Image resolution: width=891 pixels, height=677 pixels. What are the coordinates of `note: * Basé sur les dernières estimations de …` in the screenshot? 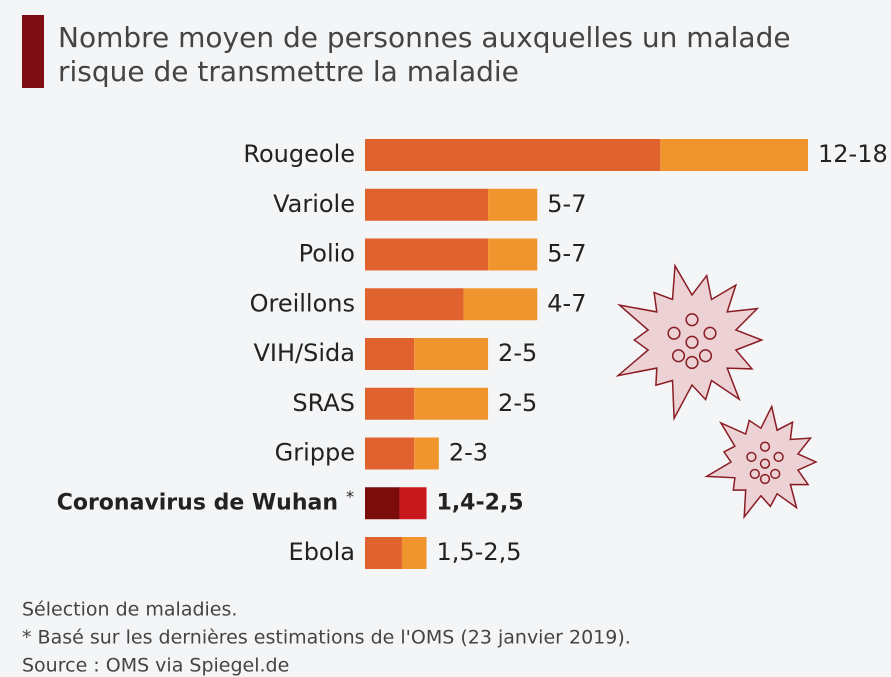 It's located at (326, 638).